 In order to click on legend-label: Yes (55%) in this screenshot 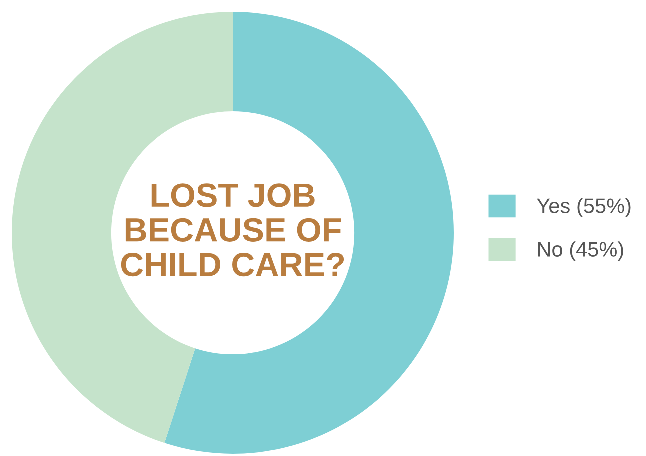, I will do `click(584, 208)`.